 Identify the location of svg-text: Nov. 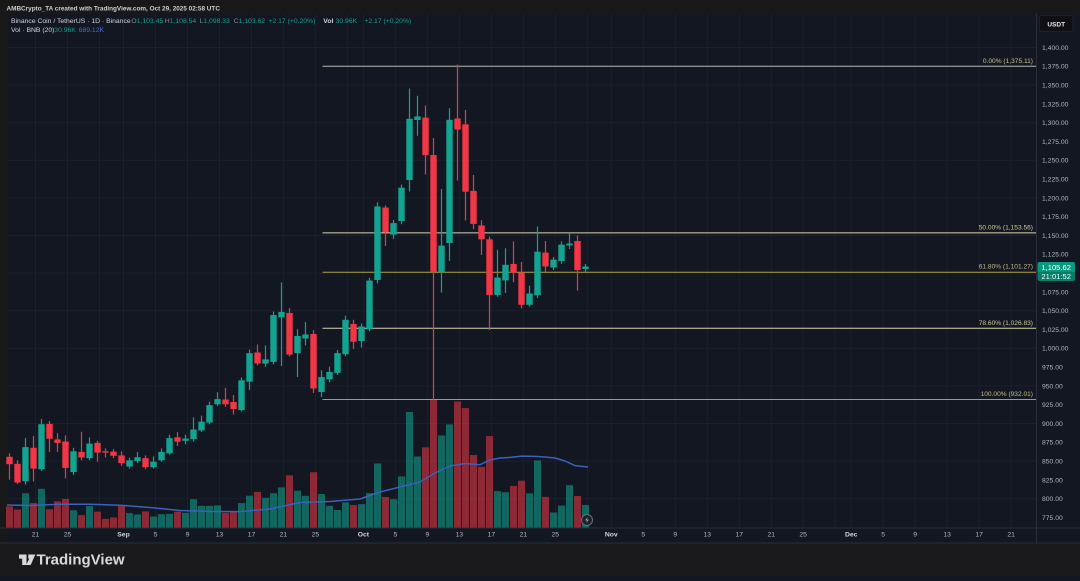
(611, 535).